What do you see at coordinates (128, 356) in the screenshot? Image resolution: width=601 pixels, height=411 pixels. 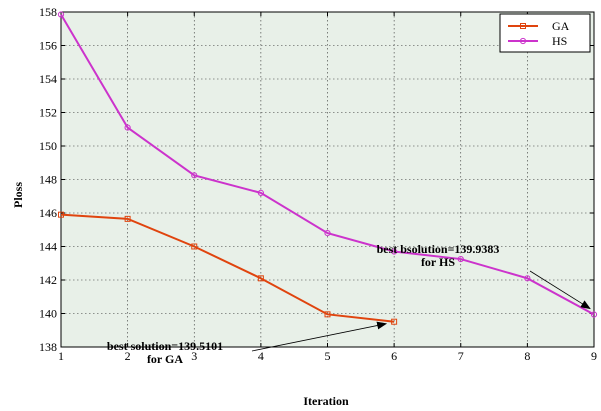 I see `x-tick-label: 2` at bounding box center [128, 356].